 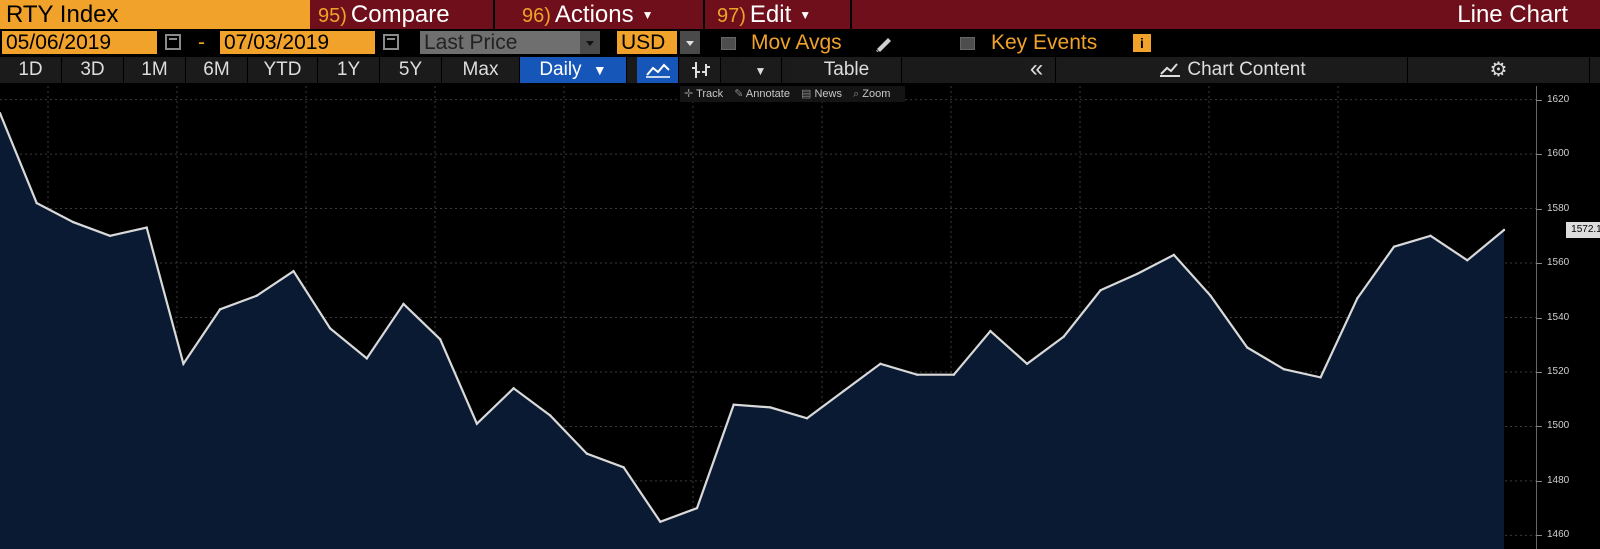 I want to click on key-events-label: Key Events, so click(x=1044, y=42).